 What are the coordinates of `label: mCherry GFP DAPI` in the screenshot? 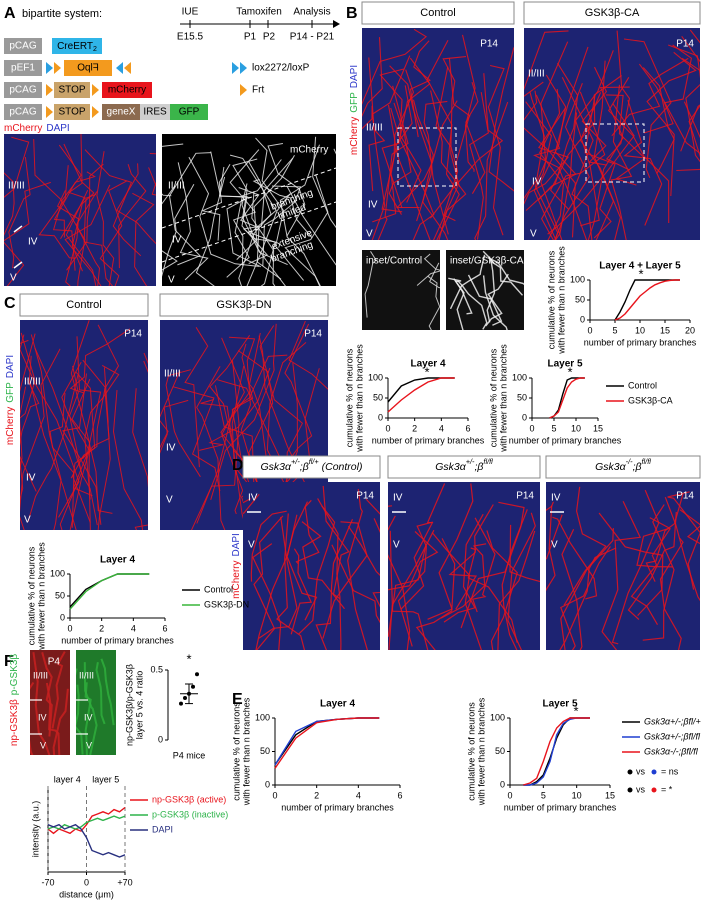 It's located at (10, 400).